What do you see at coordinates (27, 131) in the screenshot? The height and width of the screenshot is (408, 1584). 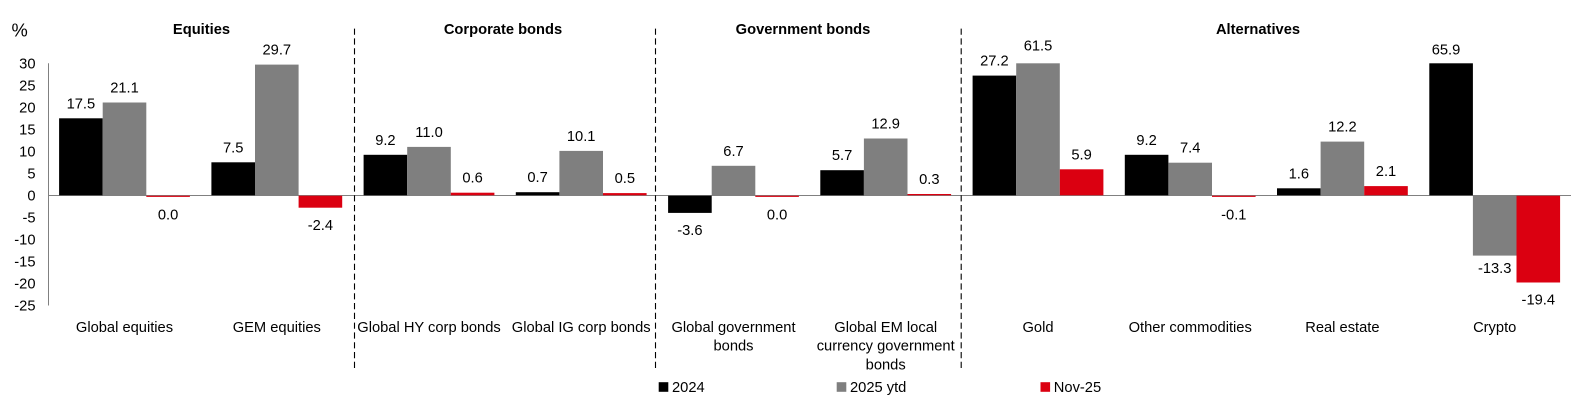 I see `svg-text: 15` at bounding box center [27, 131].